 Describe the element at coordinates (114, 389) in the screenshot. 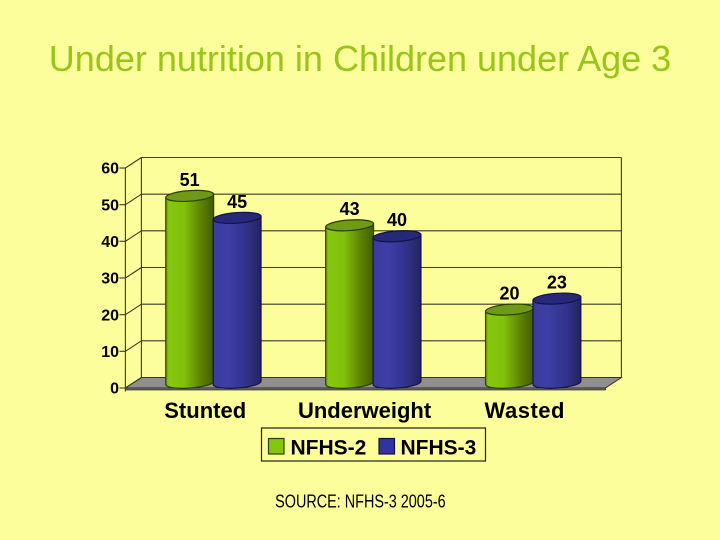

I see `svg-text: 0` at that location.